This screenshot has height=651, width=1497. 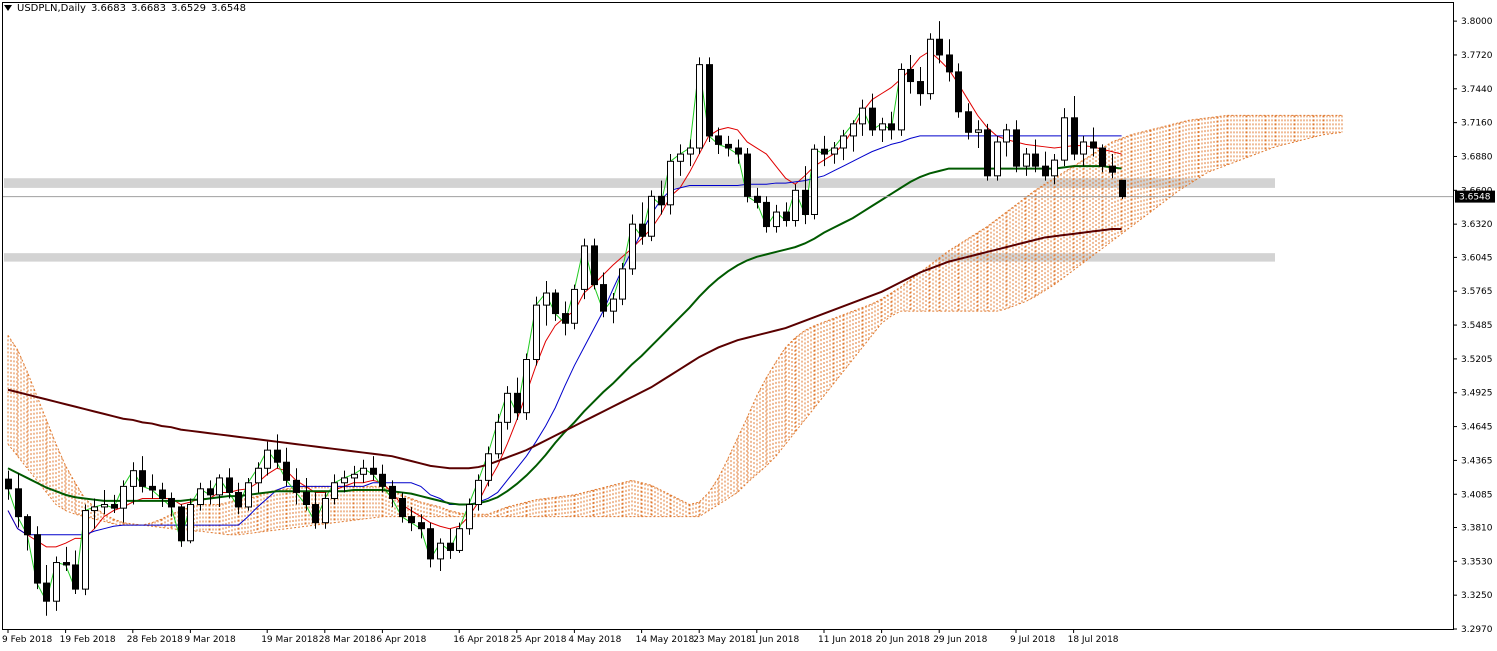 What do you see at coordinates (1477, 225) in the screenshot?
I see `price-tick-label: 3.6320` at bounding box center [1477, 225].